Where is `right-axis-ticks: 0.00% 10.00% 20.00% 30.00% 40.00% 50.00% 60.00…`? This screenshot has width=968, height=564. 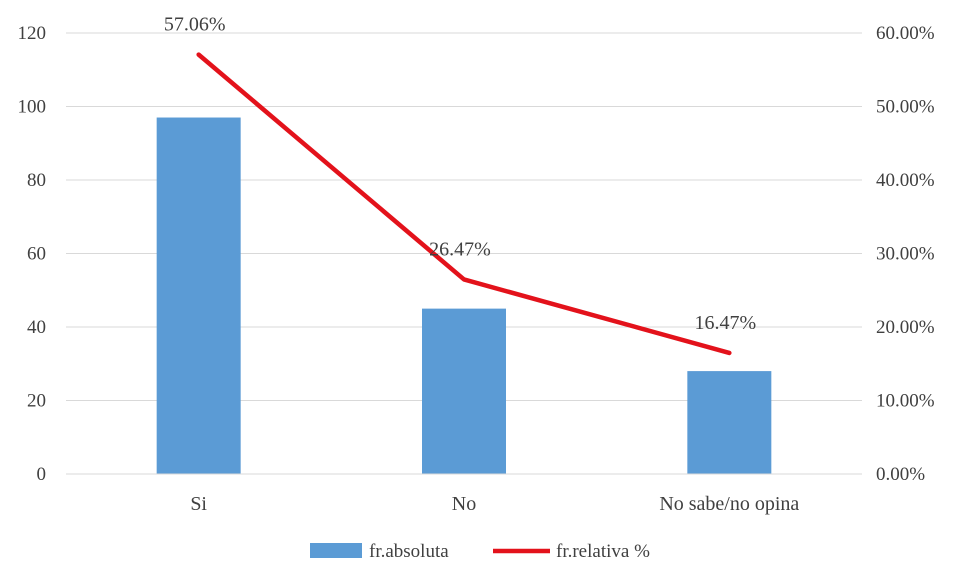
right-axis-ticks: 0.00% 10.00% 20.00% 30.00% 40.00% 50.00% 60.00… is located at coordinates (905, 254).